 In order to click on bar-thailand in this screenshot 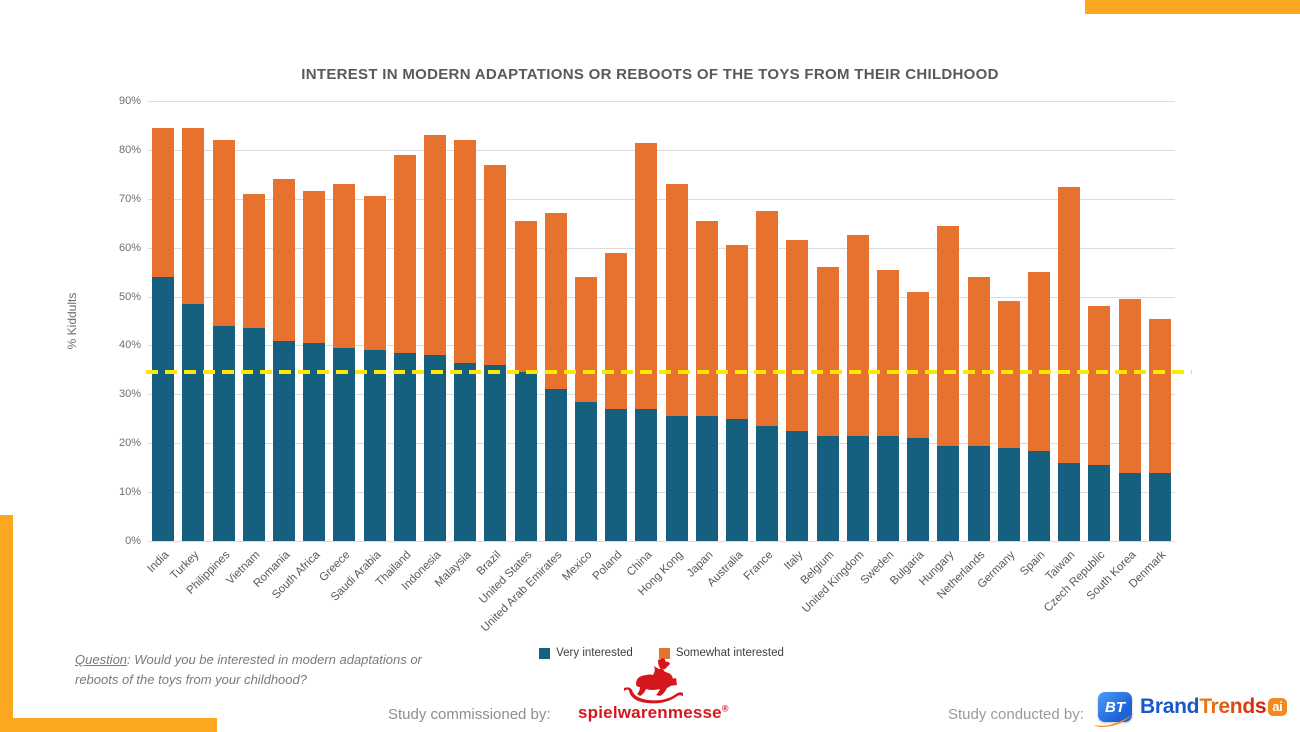, I will do `click(404, 347)`.